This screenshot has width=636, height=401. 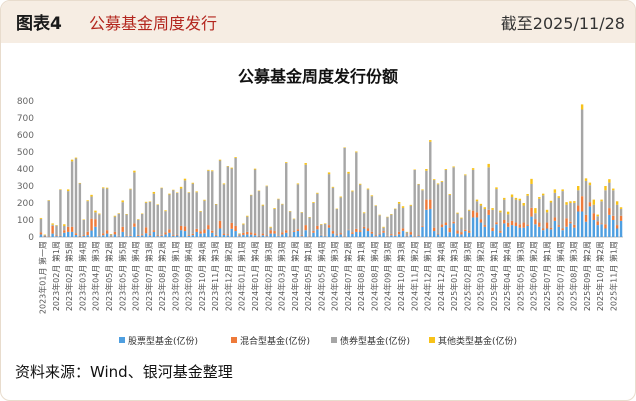 I want to click on x-tick-label: 2025年04月 第1周, so click(x=494, y=276).